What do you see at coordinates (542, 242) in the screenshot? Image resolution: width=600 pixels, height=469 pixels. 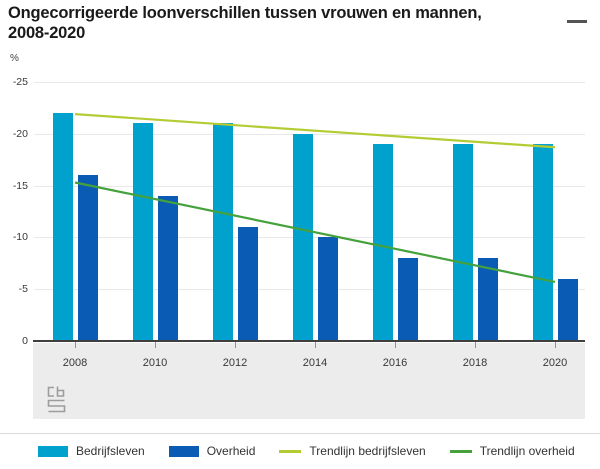 I see `bar-bedrijfsleven-2020` at bounding box center [542, 242].